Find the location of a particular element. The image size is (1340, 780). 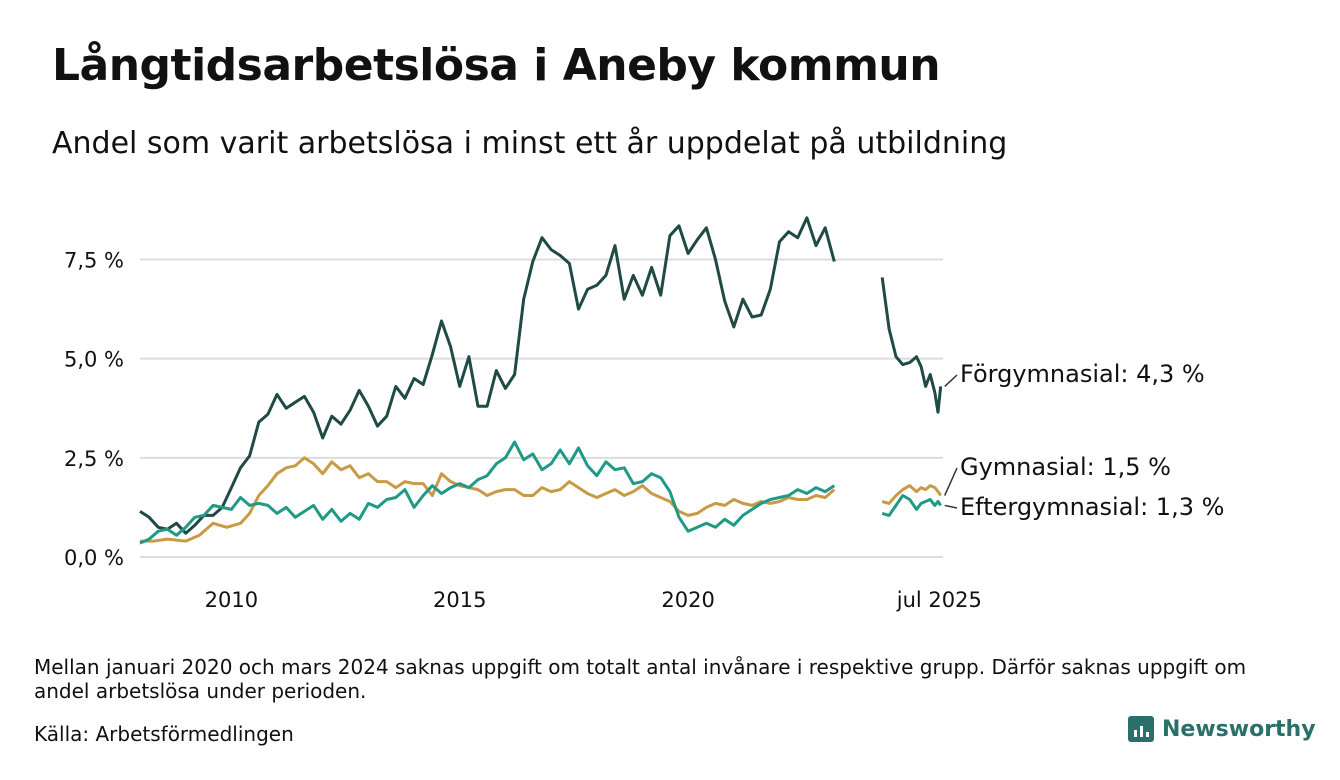

series-end-label: Förgymnasial: 4,3 % is located at coordinates (1082, 374).